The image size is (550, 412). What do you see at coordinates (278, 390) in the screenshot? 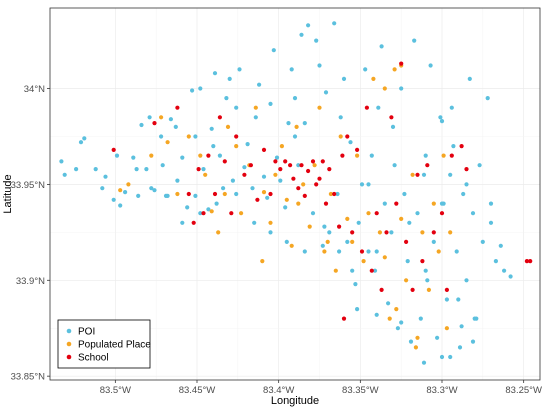
I see `x-tick-label: 83.4°W` at bounding box center [278, 390].